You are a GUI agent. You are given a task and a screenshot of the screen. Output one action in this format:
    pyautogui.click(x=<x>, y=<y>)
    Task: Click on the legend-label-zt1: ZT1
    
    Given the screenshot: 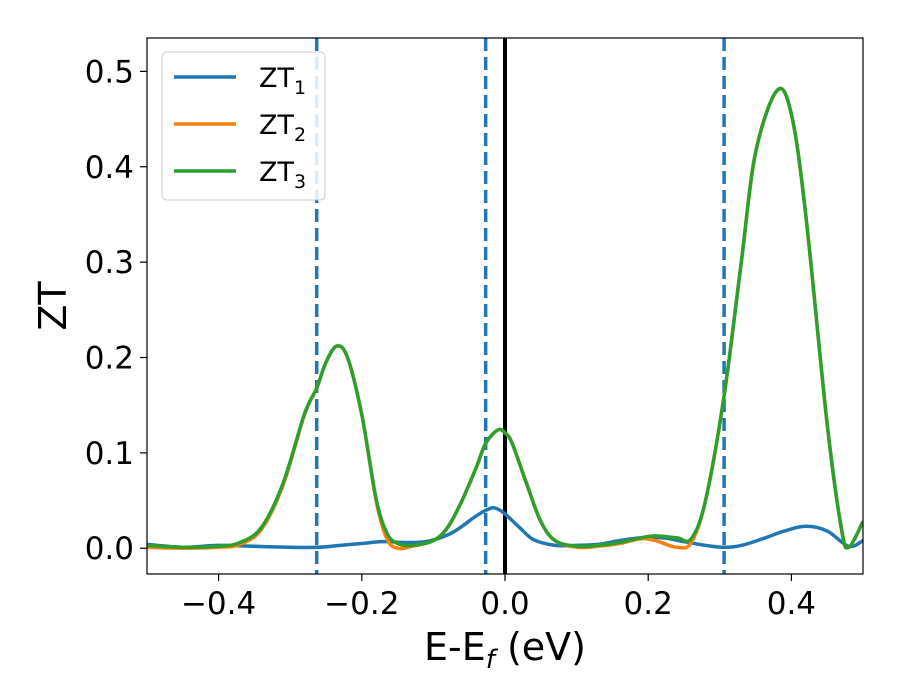 What is the action you would take?
    pyautogui.click(x=282, y=81)
    